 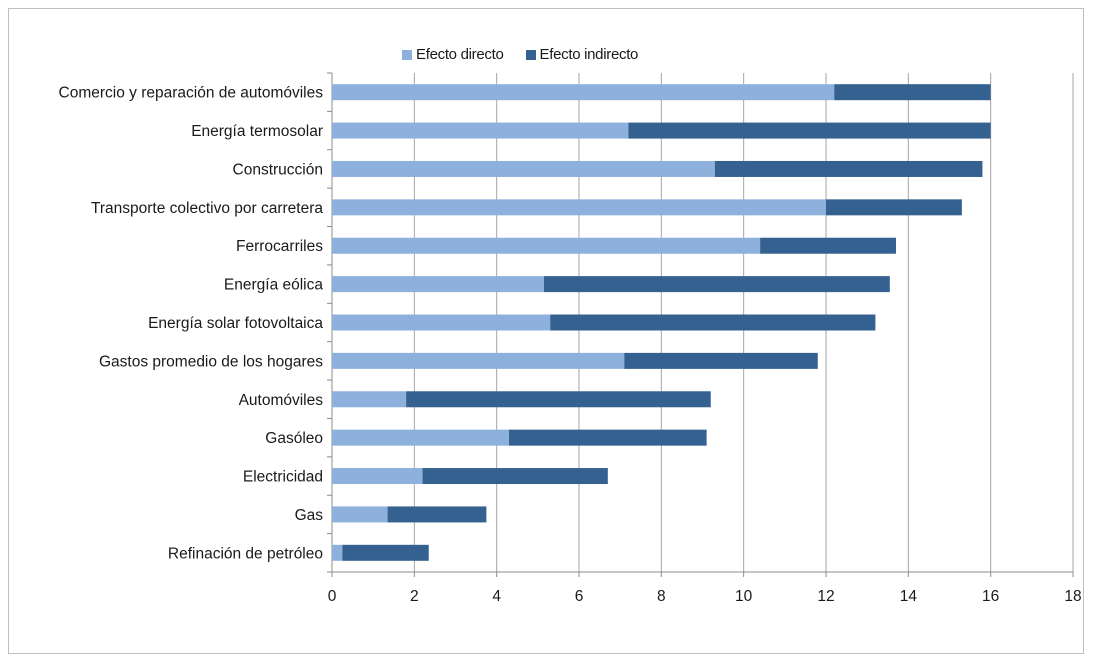 I want to click on category-label: Ferrocarriles, so click(x=279, y=246).